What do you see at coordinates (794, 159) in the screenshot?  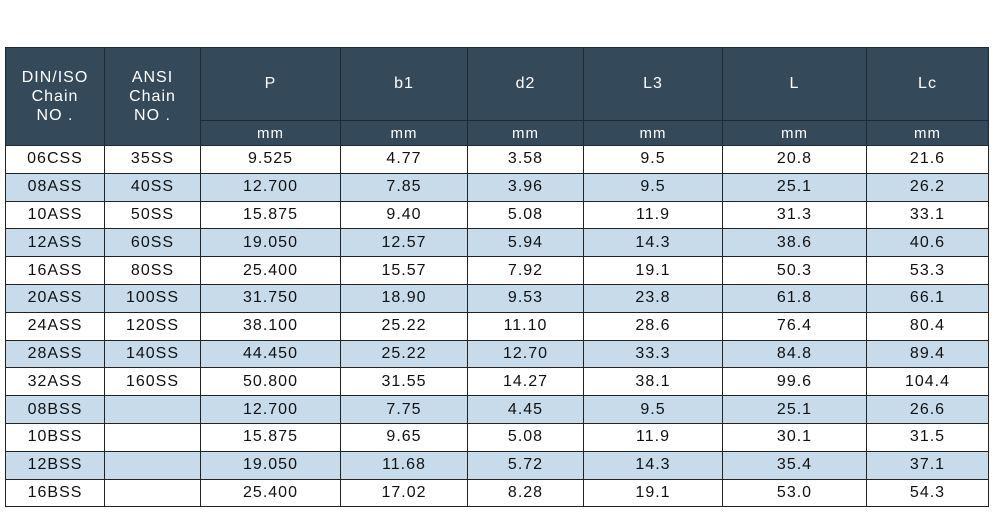 I see `cell: 20.8` at bounding box center [794, 159].